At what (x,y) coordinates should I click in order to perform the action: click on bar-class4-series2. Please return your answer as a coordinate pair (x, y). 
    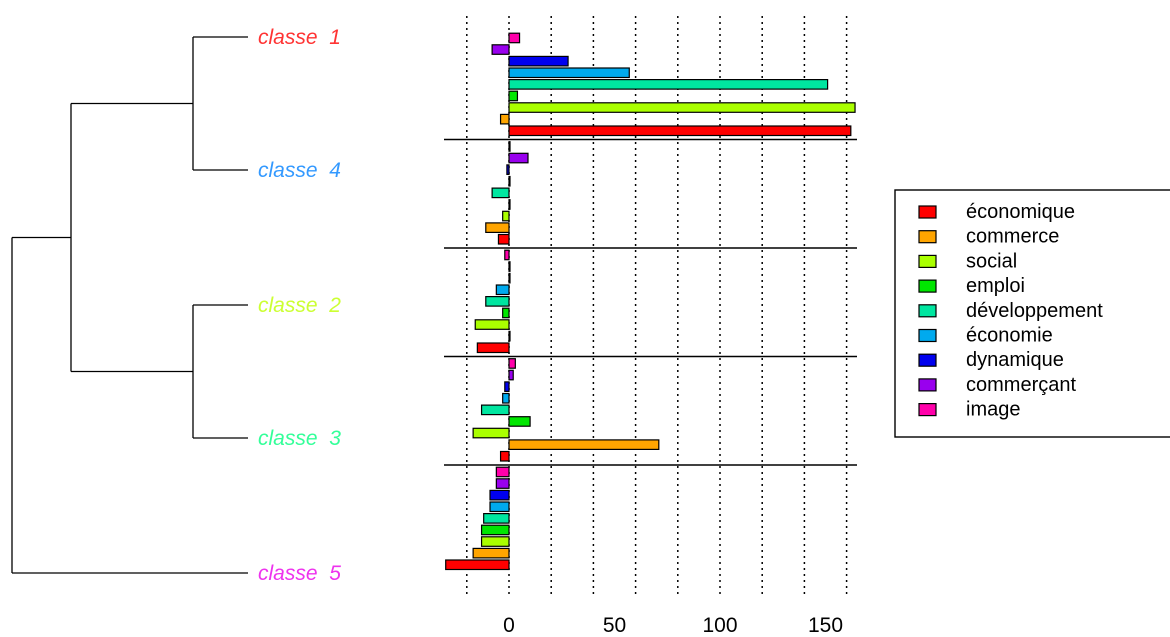
    Looking at the image, I should click on (584, 444).